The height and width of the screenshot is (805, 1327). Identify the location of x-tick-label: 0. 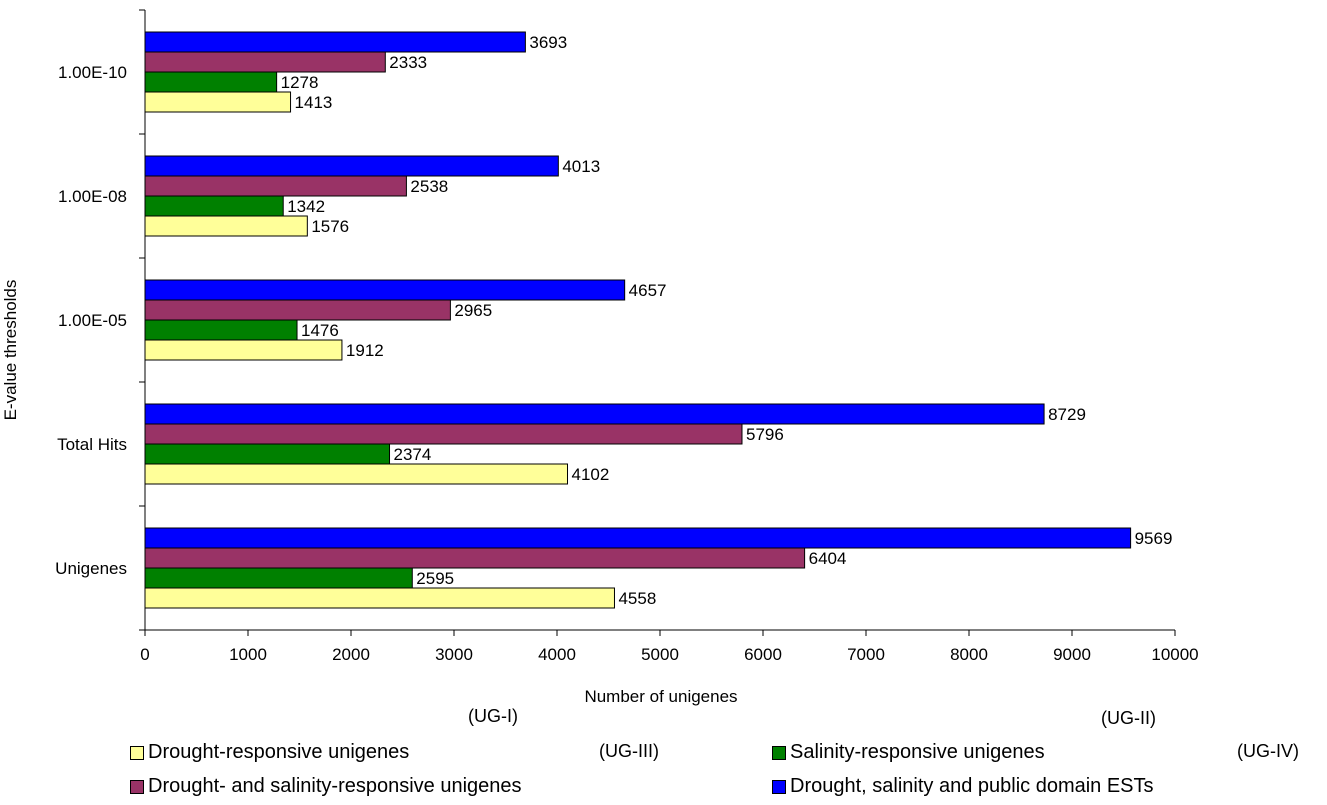
(144, 654).